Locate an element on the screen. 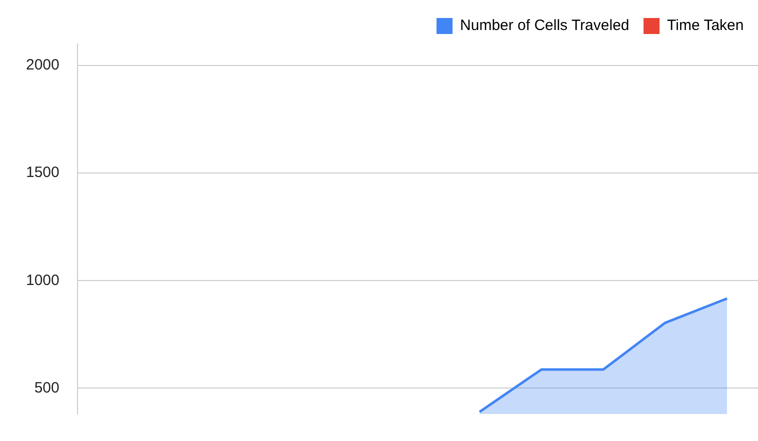 This screenshot has width=758, height=441. legend-label: Number of Cells Traveled is located at coordinates (545, 25).